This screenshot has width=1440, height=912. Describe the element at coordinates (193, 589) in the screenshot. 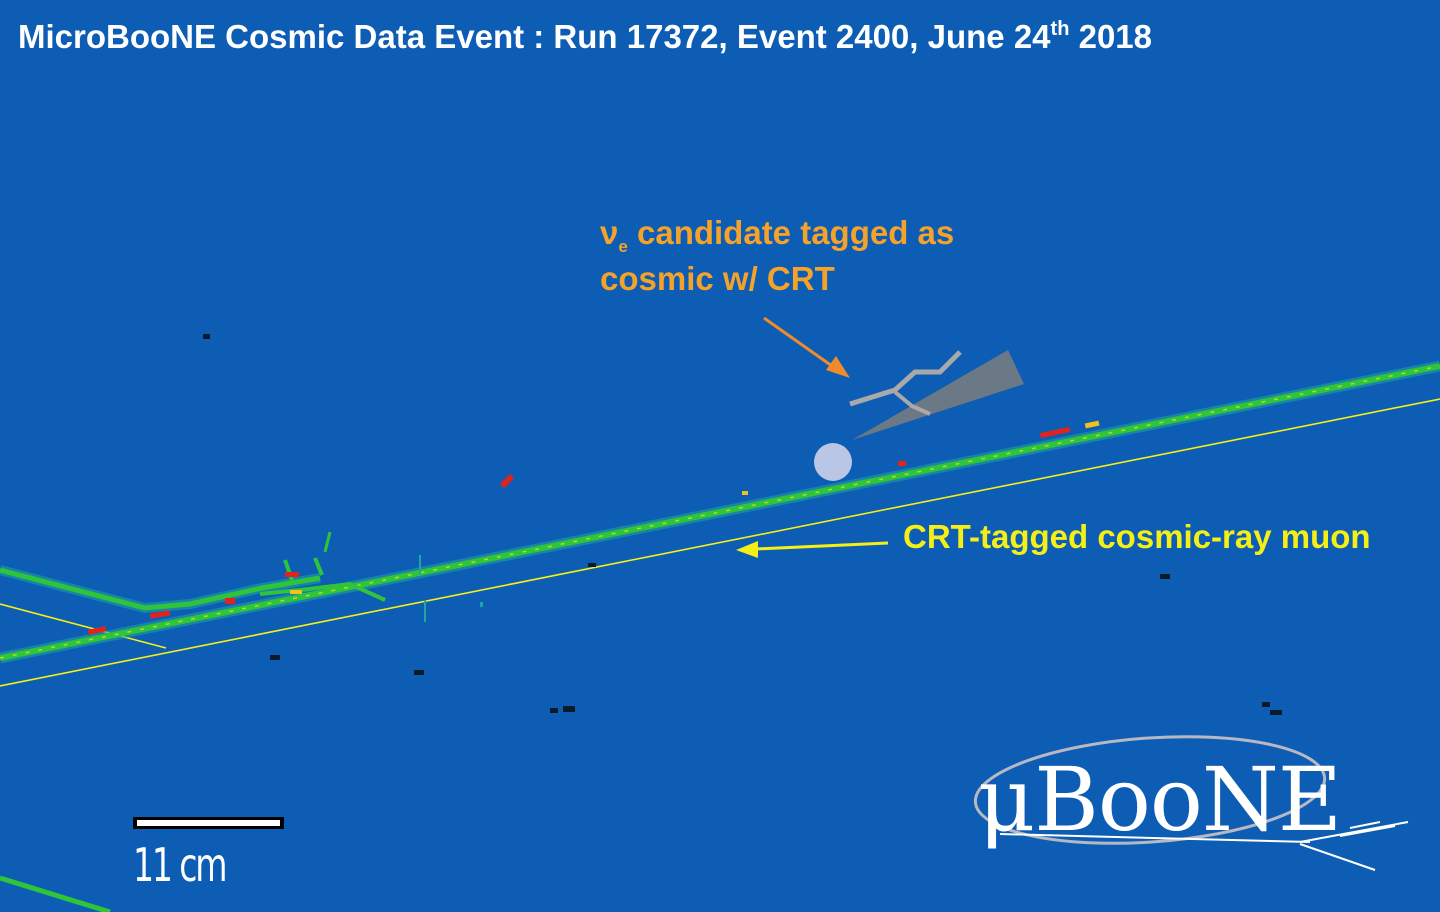

I see `left-track-upper` at that location.